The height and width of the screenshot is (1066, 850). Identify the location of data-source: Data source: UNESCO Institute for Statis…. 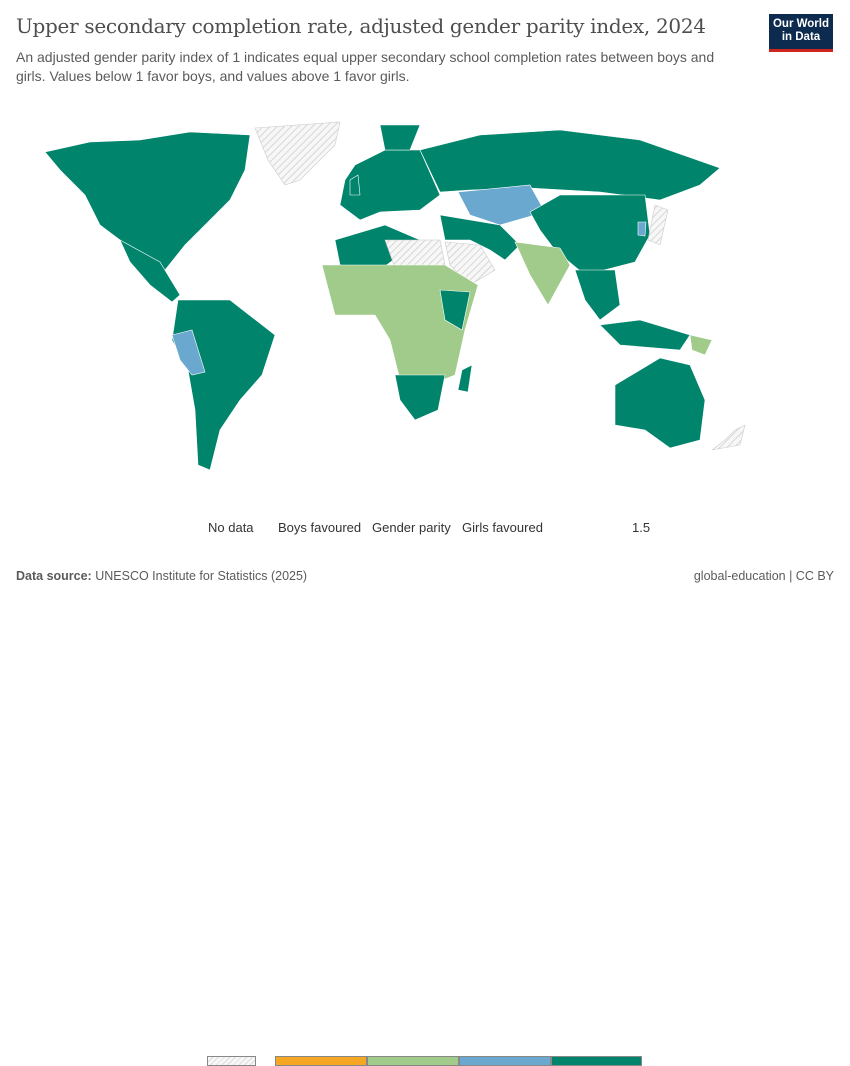
(161, 576).